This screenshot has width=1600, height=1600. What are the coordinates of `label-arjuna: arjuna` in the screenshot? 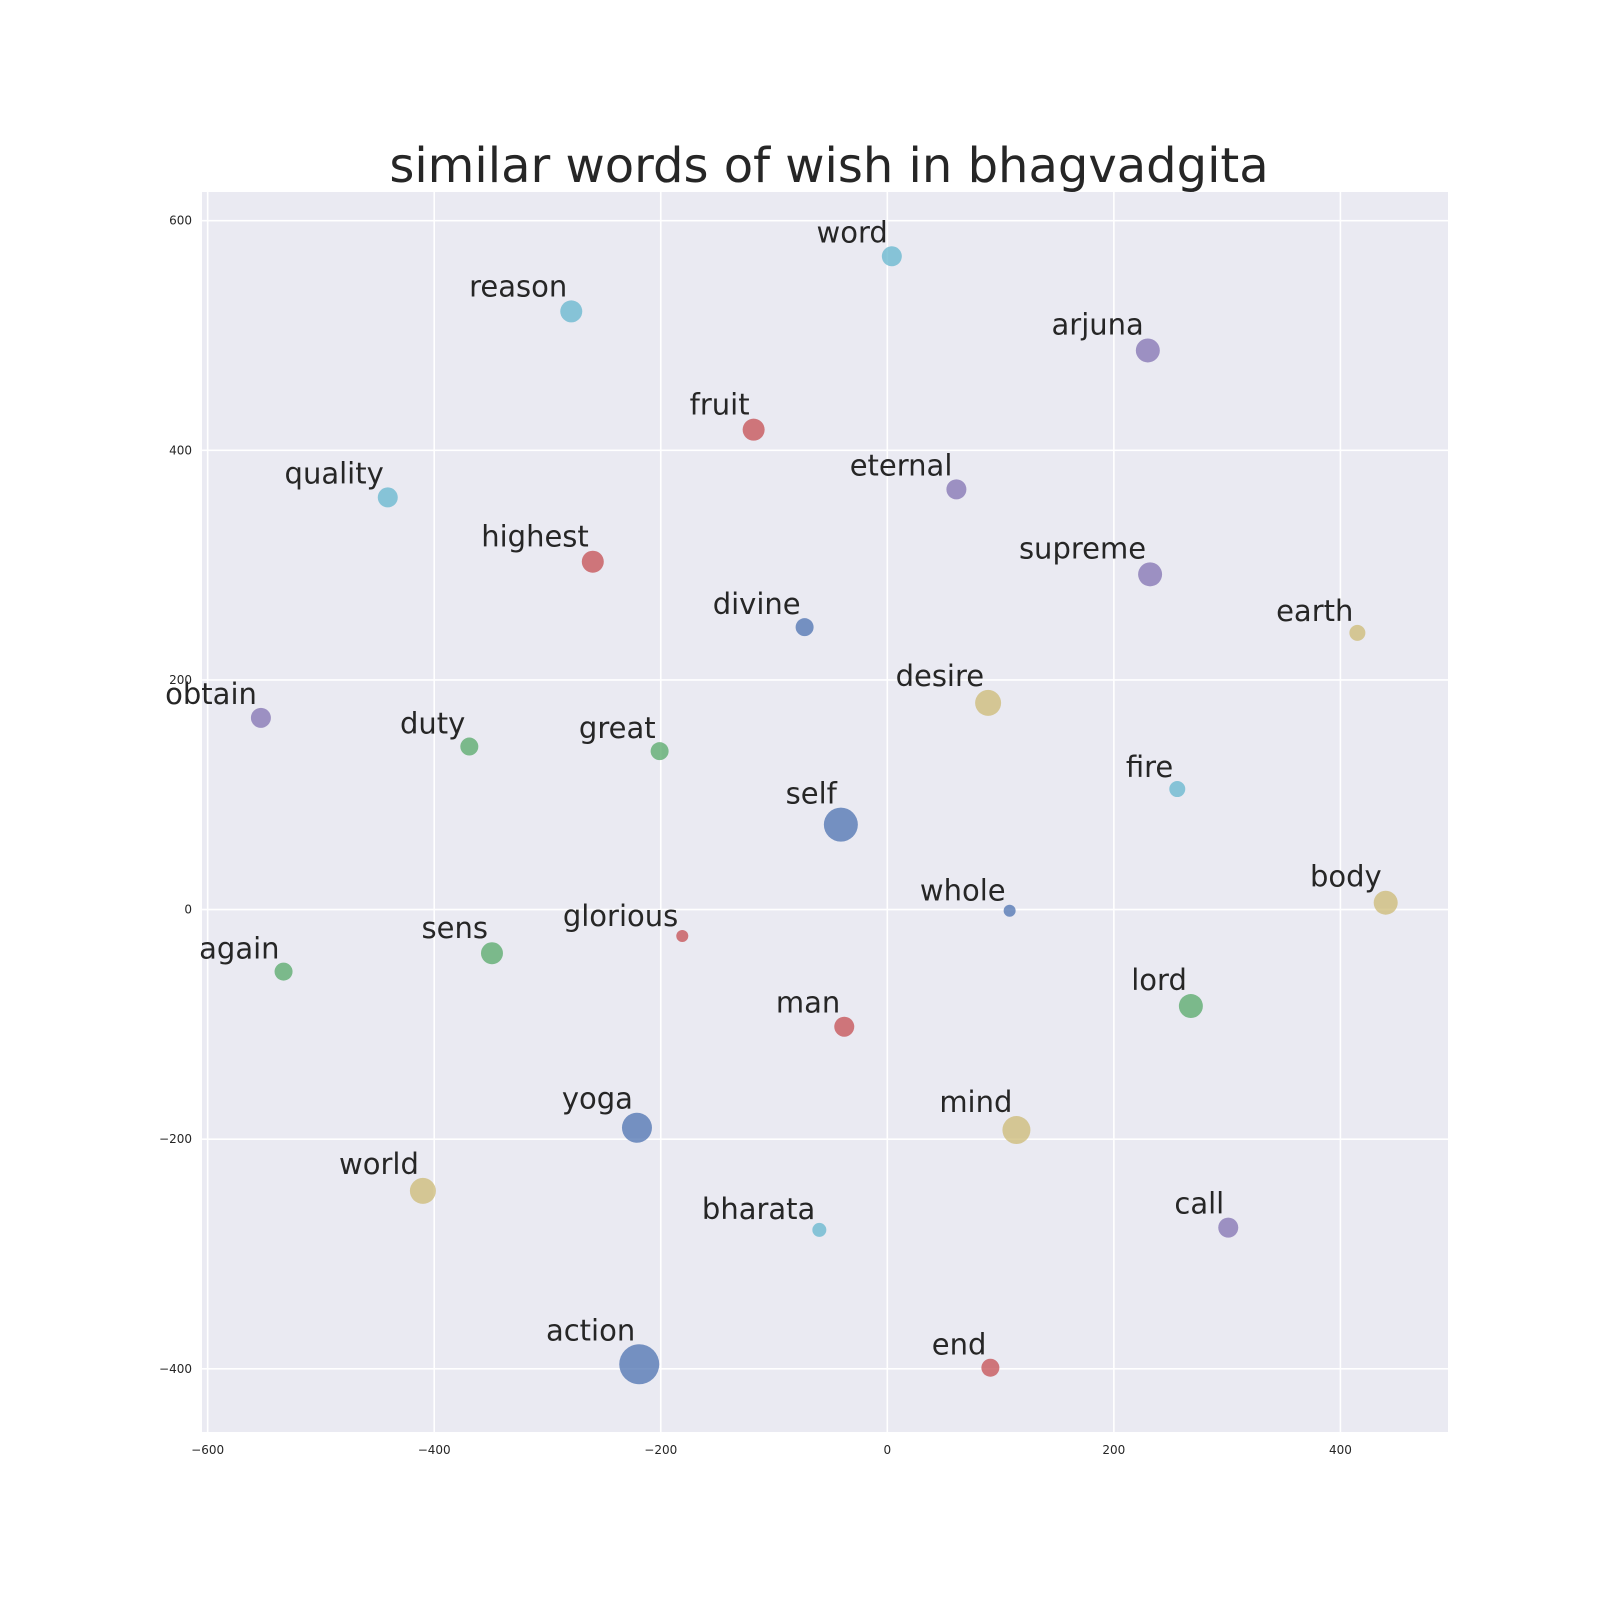 It's located at (1098, 324).